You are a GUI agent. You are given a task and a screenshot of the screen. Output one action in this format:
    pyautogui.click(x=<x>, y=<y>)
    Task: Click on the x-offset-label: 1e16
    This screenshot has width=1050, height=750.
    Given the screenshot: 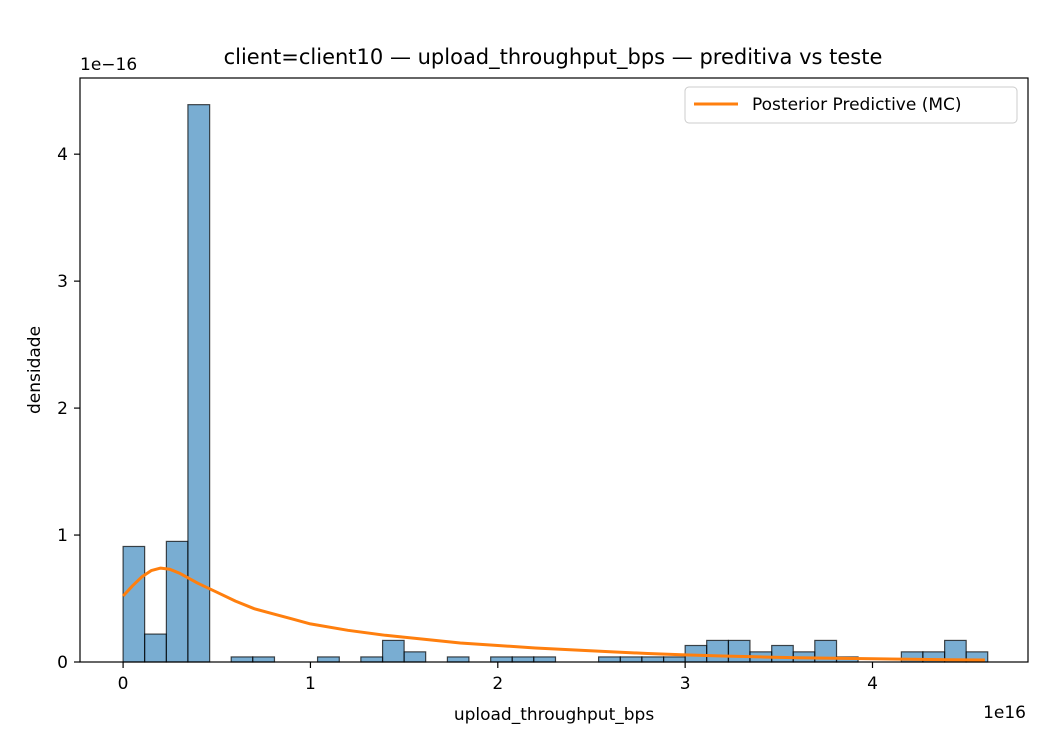 What is the action you would take?
    pyautogui.click(x=1004, y=713)
    